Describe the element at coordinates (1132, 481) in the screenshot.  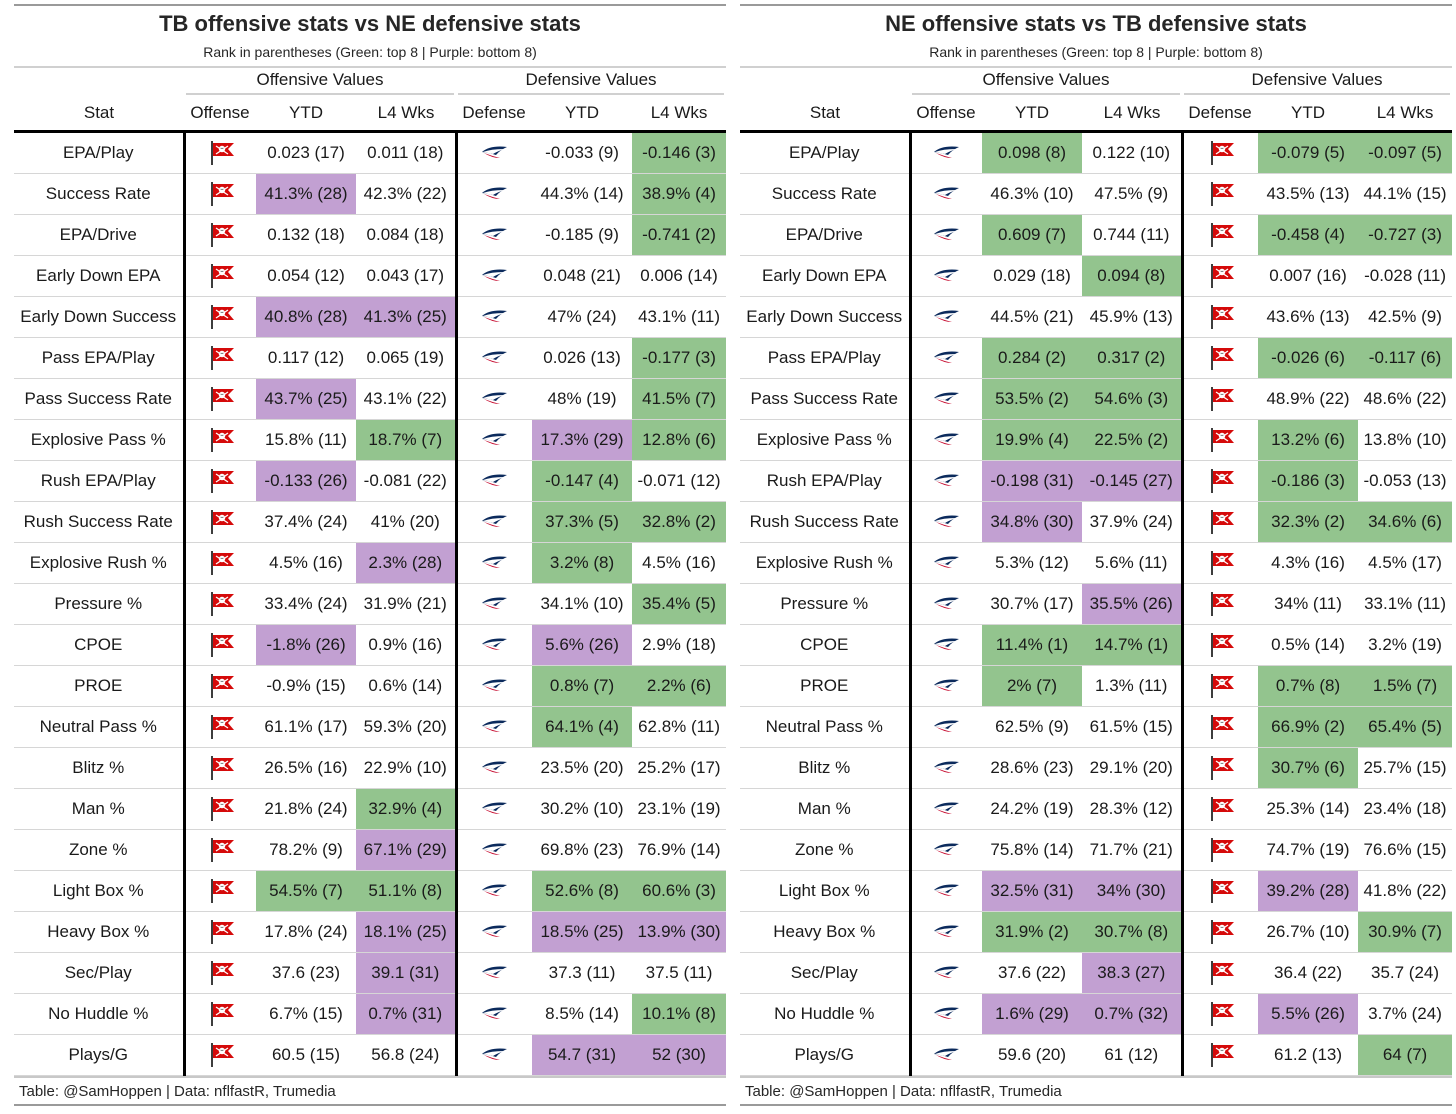
I see `offense-l4-value: -0.145 (27)` at that location.